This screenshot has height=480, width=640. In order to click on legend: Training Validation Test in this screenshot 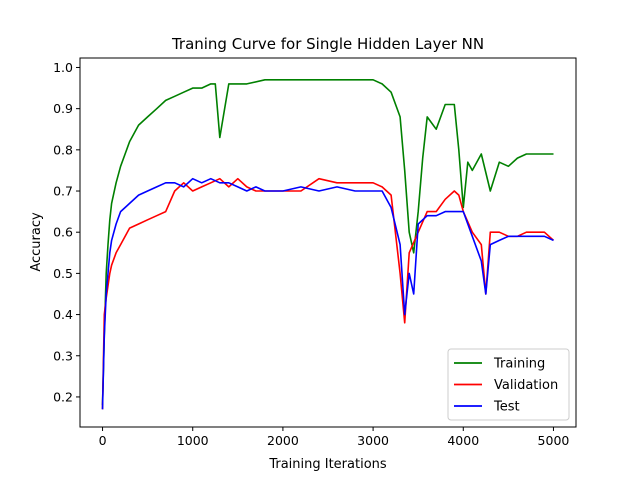, I will do `click(508, 384)`.